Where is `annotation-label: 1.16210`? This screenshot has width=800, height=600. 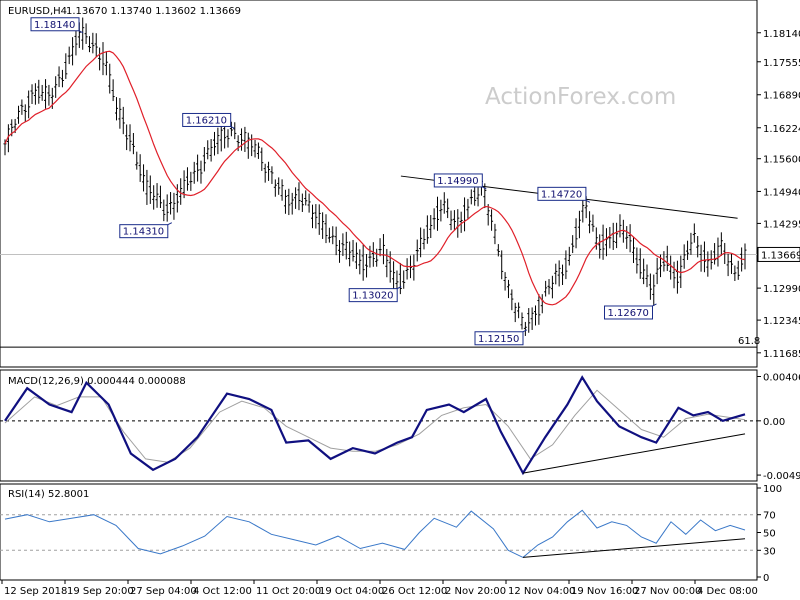 annotation-label: 1.16210 is located at coordinates (206, 120).